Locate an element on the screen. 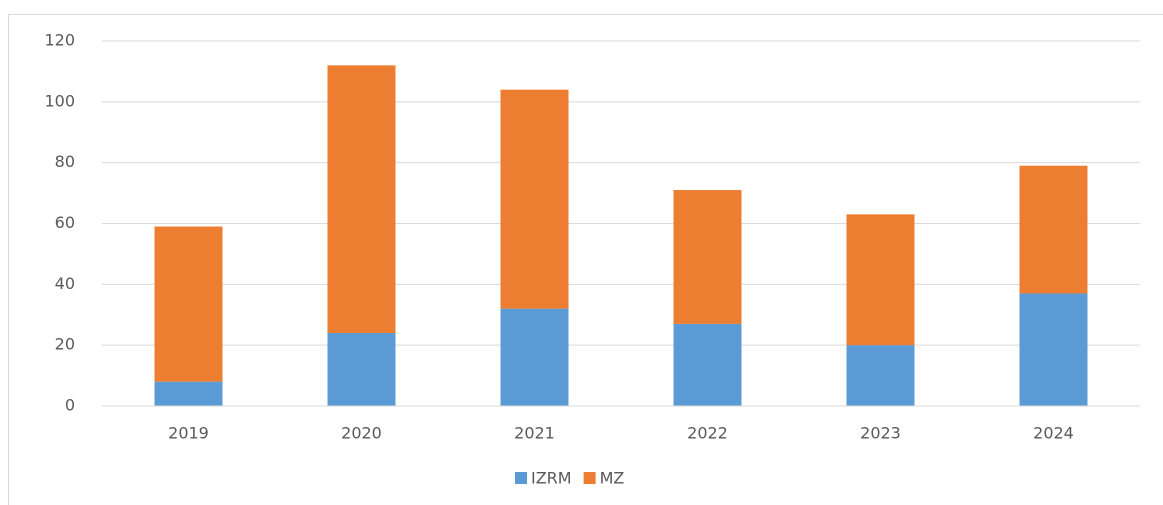 The width and height of the screenshot is (1163, 505). y-tick-label: 80 is located at coordinates (65, 161).